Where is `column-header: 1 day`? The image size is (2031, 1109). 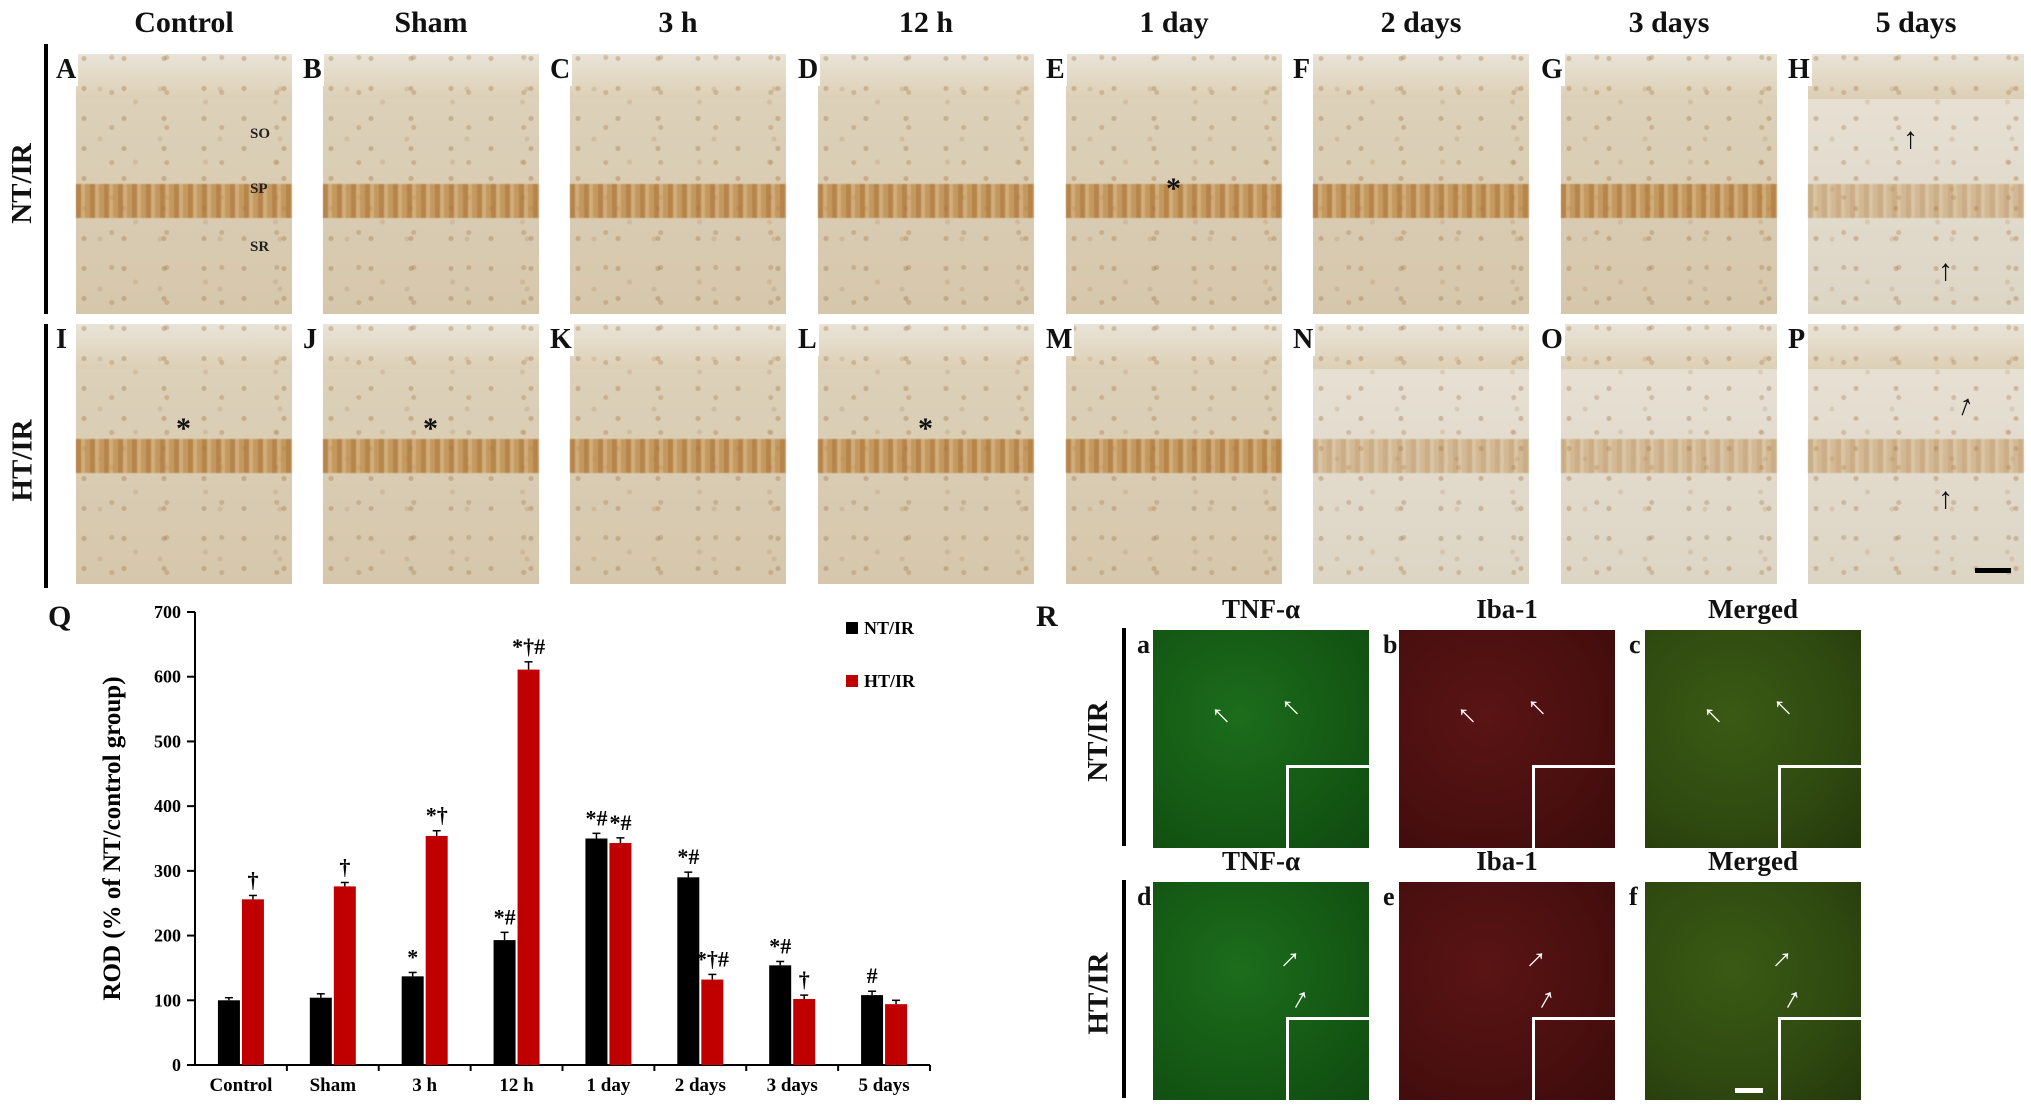
column-header: 1 day is located at coordinates (1174, 22).